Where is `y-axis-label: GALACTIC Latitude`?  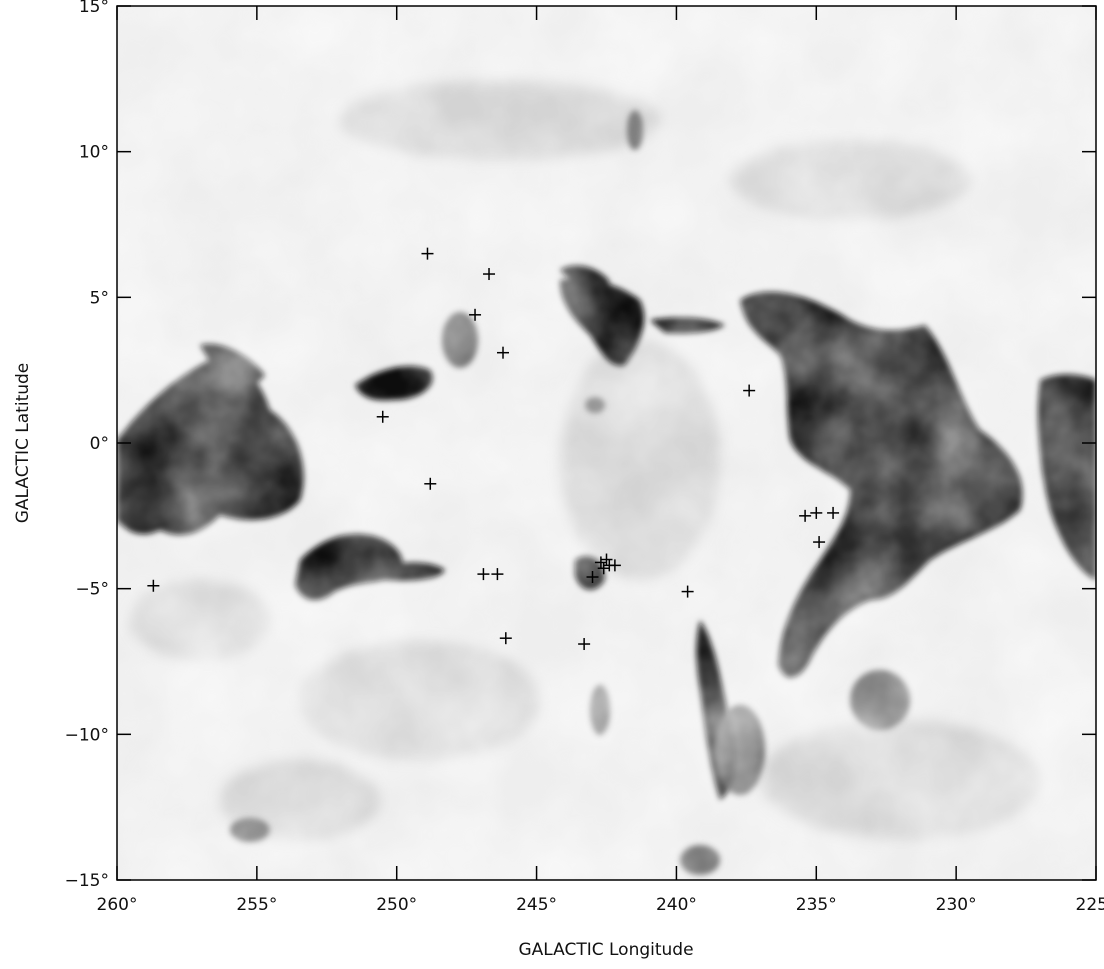
y-axis-label: GALACTIC Latitude is located at coordinates (23, 443).